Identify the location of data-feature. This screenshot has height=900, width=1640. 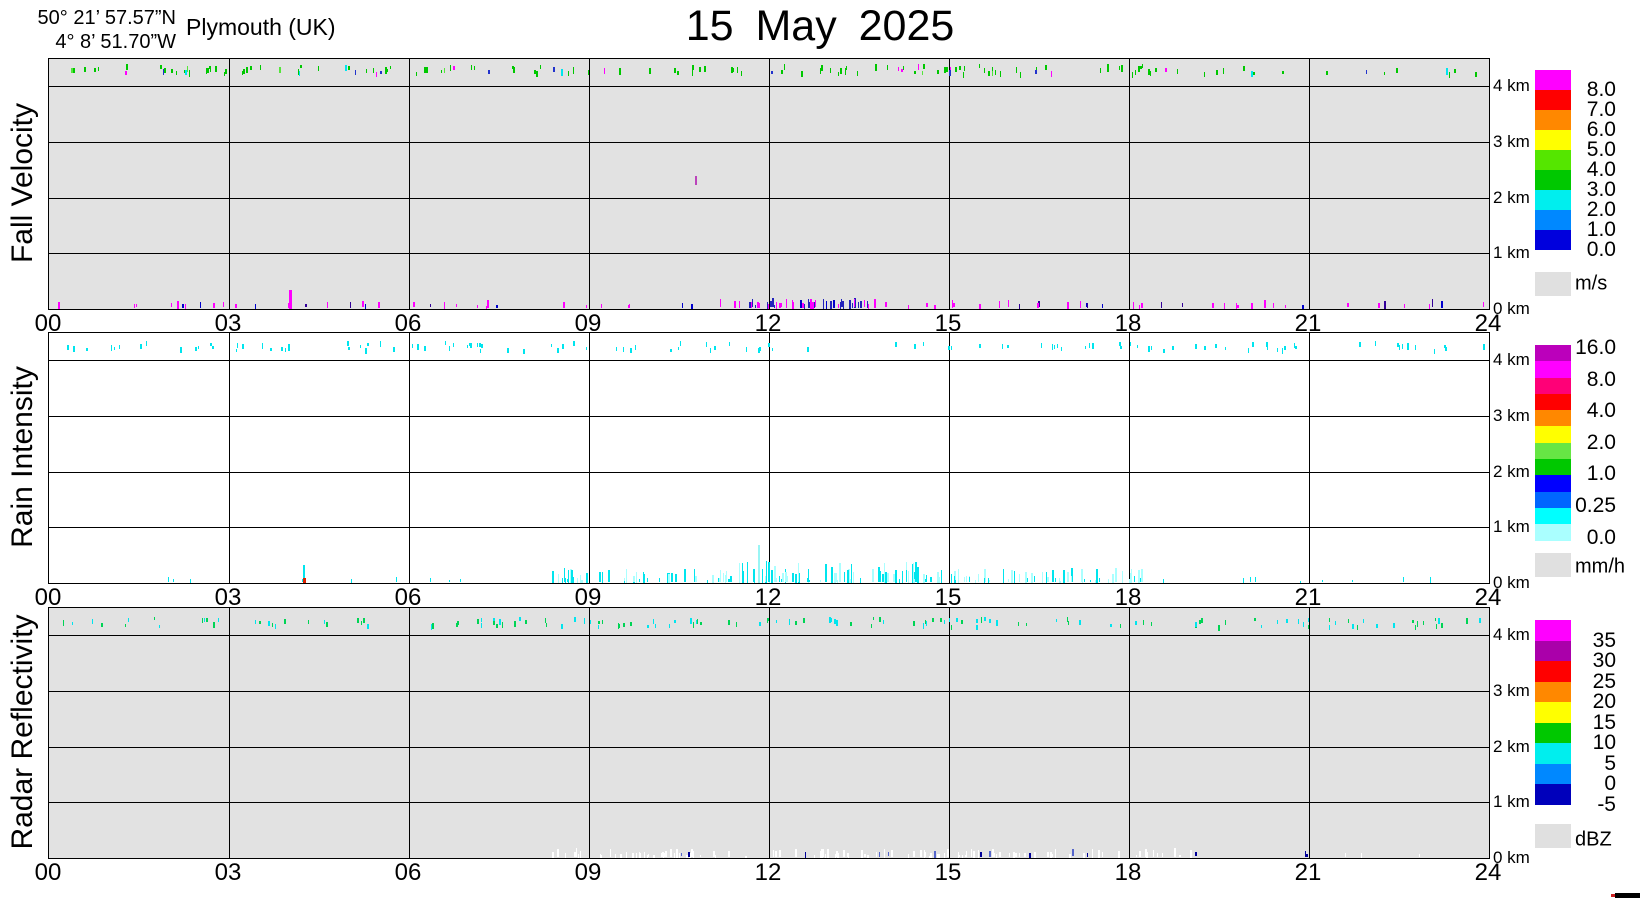
(304, 571).